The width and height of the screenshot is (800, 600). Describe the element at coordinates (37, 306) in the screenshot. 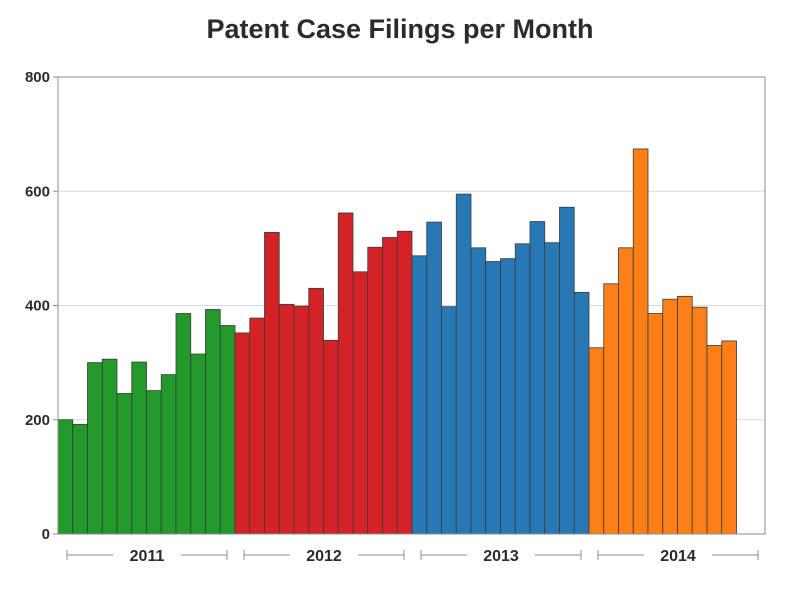

I see `y-tick-label: 400` at that location.